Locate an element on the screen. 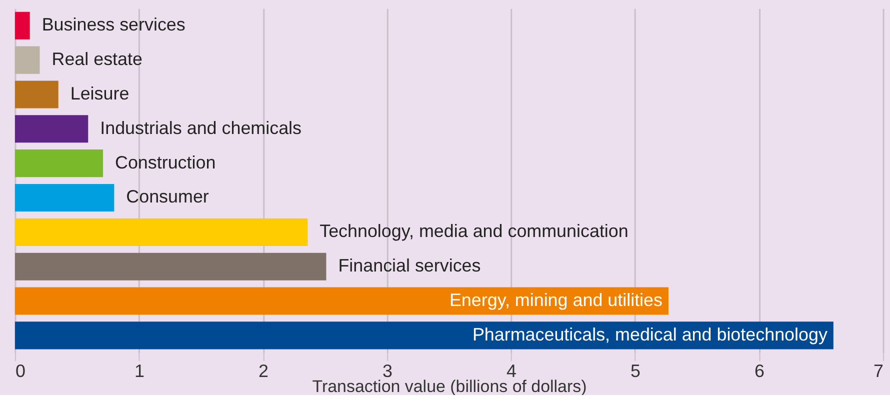 This screenshot has width=890, height=417. y-tick-label: Construction is located at coordinates (165, 162).